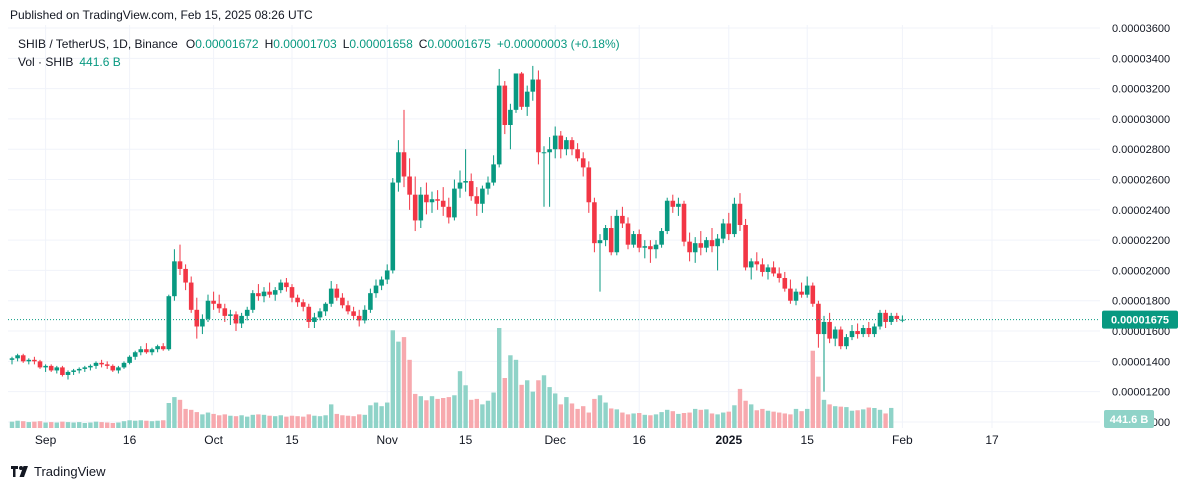 Image resolution: width=1200 pixels, height=491 pixels. I want to click on x-tick-label: 2025, so click(728, 440).